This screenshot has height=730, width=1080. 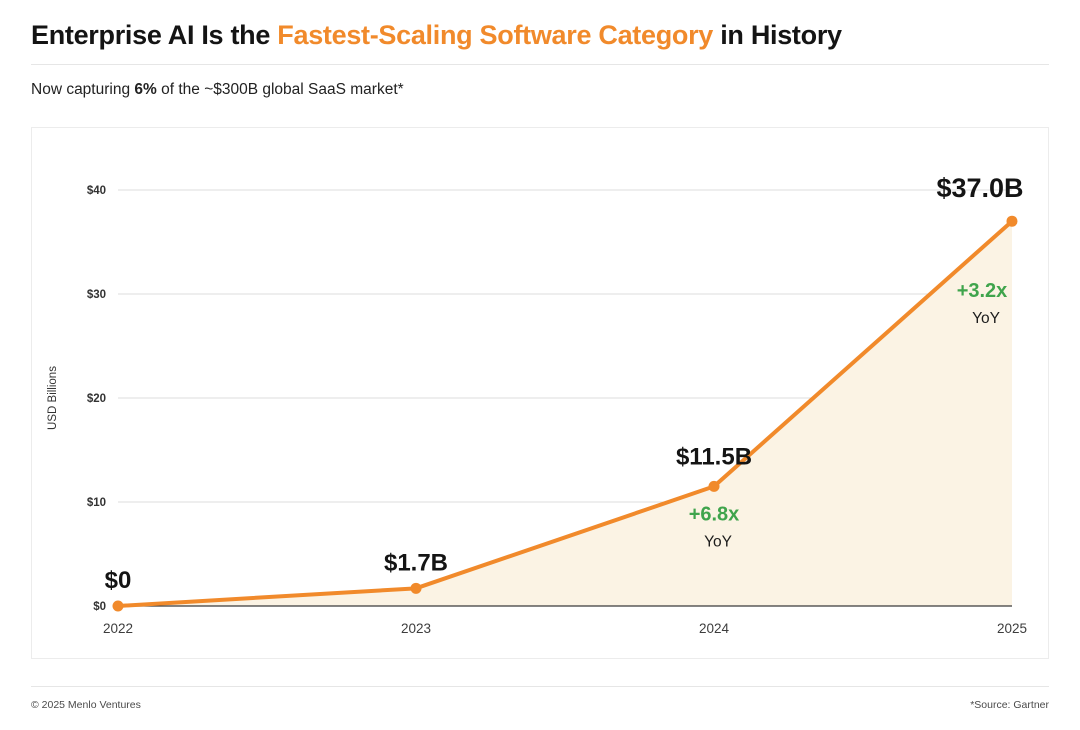 I want to click on title-prefix: Enterprise AI Is the, so click(x=154, y=35).